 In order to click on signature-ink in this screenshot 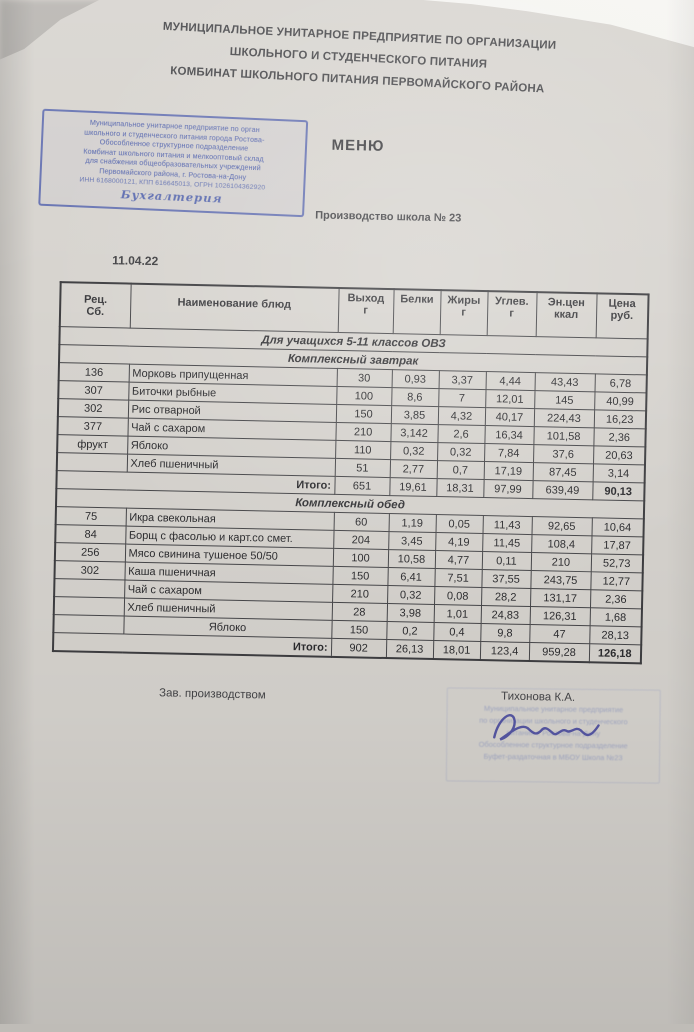, I will do `click(546, 727)`.